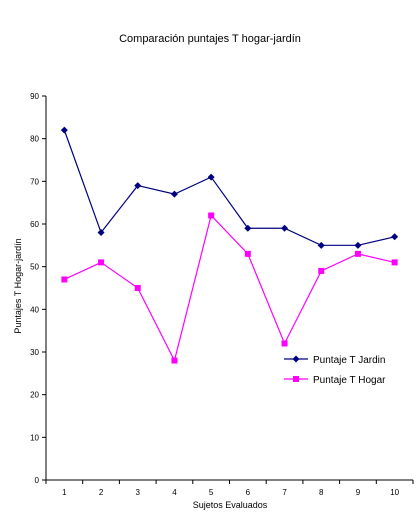 The height and width of the screenshot is (528, 420). Describe the element at coordinates (138, 492) in the screenshot. I see `x-tick-label: 3` at that location.